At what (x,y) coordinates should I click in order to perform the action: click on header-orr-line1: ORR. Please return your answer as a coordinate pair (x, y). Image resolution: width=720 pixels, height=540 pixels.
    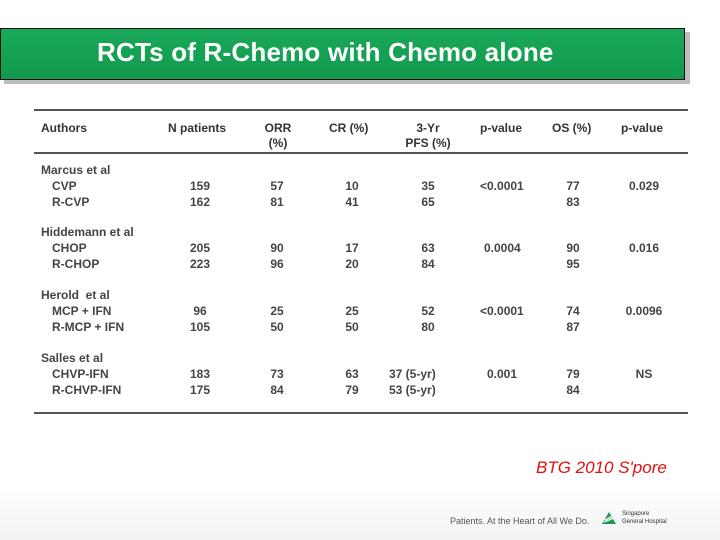
    Looking at the image, I should click on (278, 128).